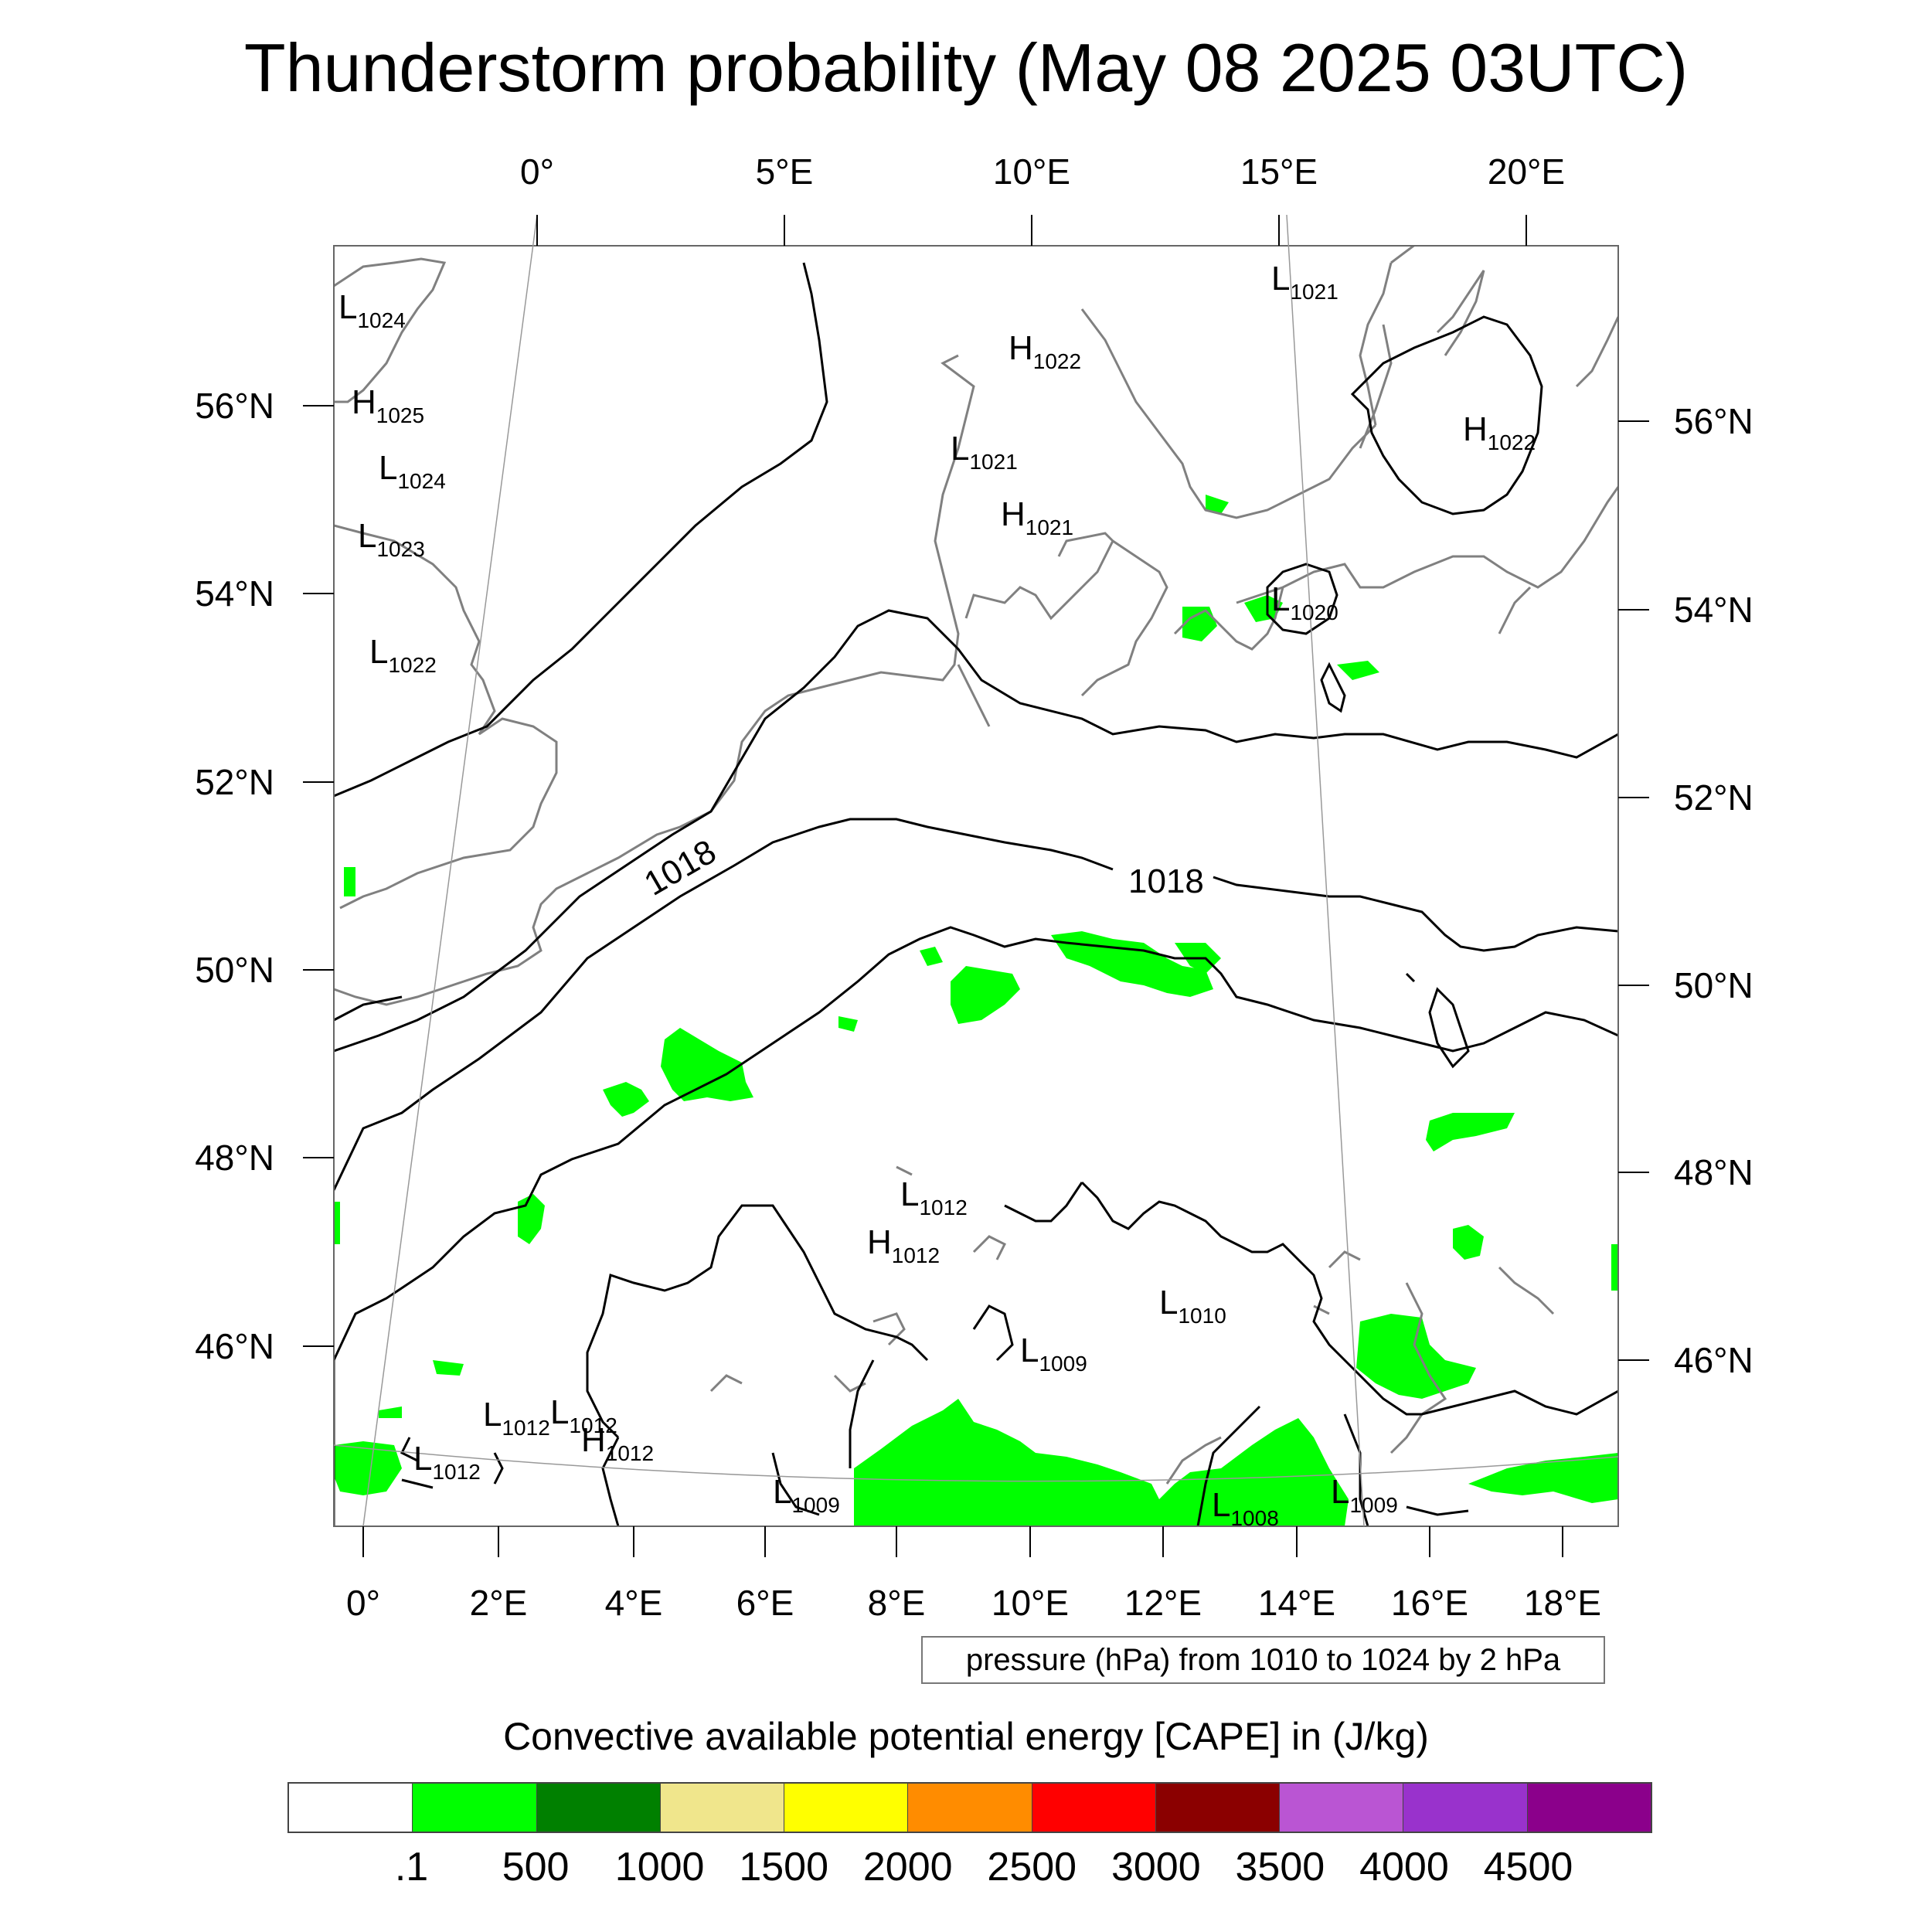  Describe the element at coordinates (392, 539) in the screenshot. I see `pressure-center-label: L1023` at that location.